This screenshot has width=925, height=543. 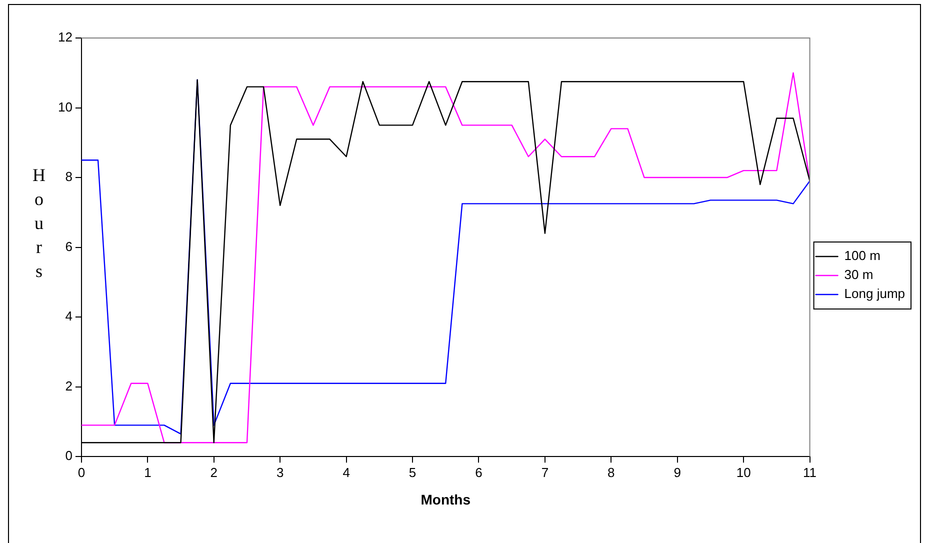 I want to click on y-tick-label: 10, so click(x=65, y=106).